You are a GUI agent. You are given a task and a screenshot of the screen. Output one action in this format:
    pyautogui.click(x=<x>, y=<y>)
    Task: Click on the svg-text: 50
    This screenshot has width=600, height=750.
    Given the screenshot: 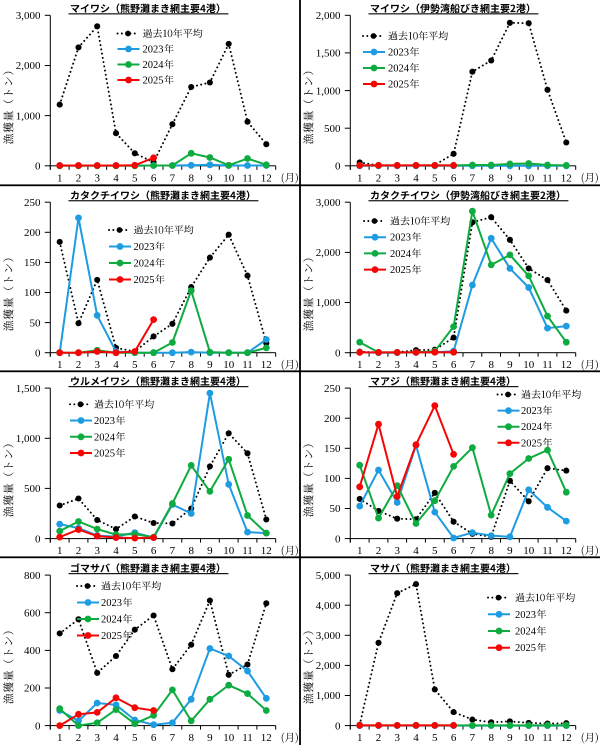 What is the action you would take?
    pyautogui.click(x=336, y=509)
    